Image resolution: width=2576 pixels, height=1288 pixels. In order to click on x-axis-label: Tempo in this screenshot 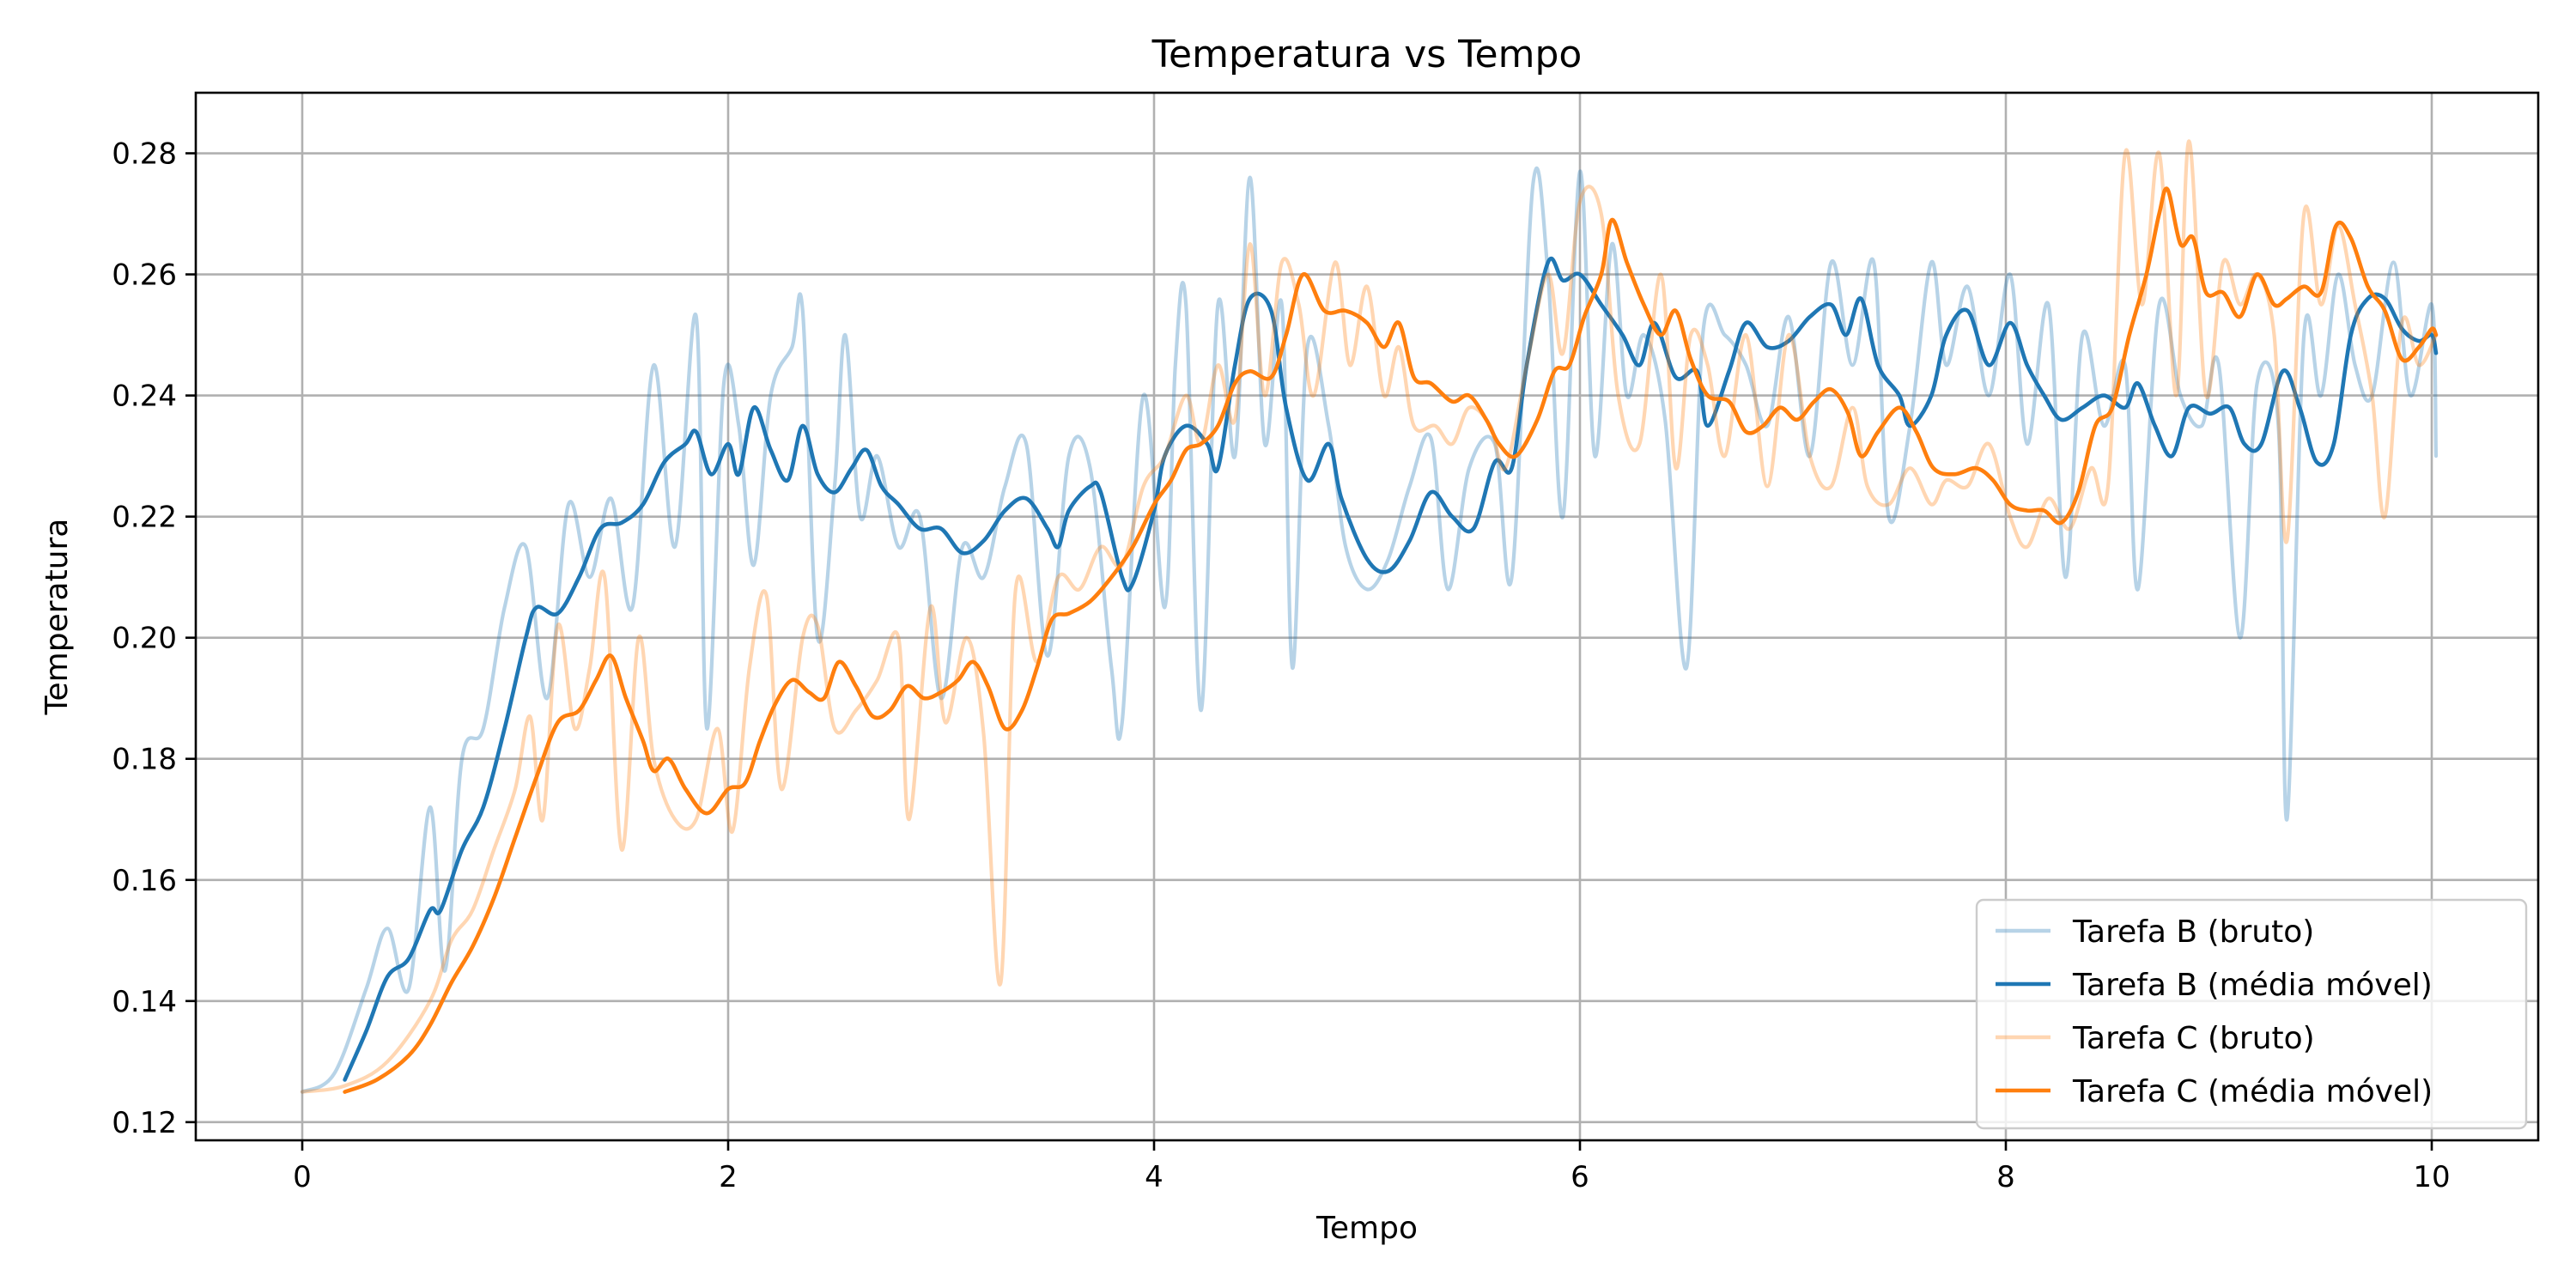, I will do `click(1367, 1228)`.